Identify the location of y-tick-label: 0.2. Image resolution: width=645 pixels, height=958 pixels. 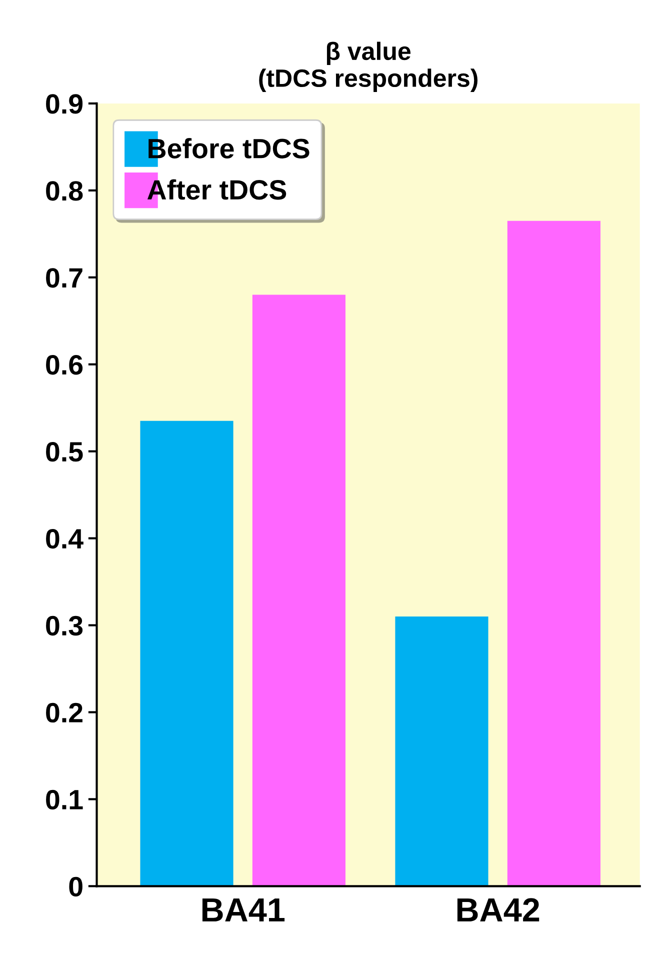
(64, 712).